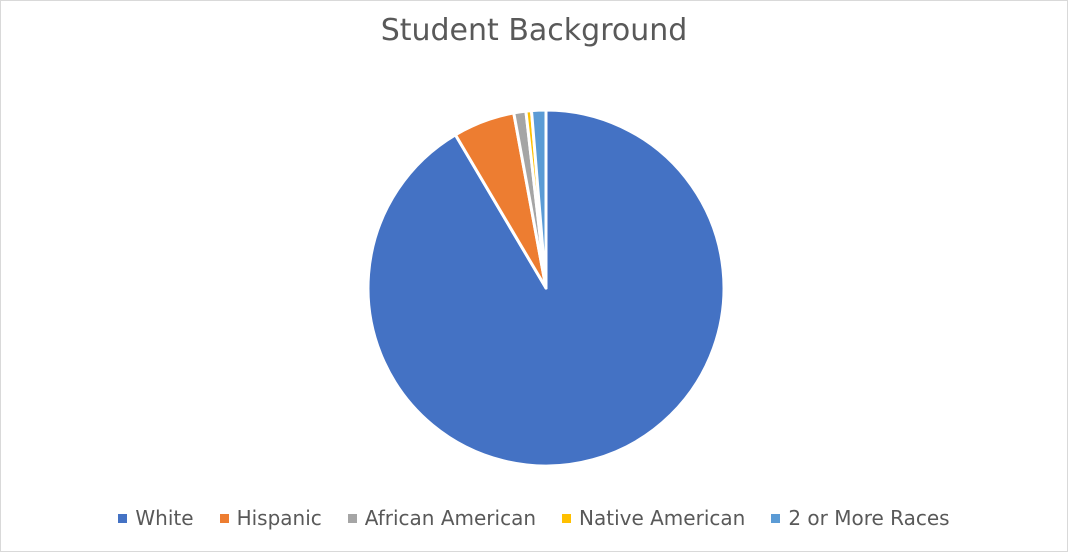 The width and height of the screenshot is (1068, 552). Describe the element at coordinates (164, 518) in the screenshot. I see `legend-label: White` at that location.